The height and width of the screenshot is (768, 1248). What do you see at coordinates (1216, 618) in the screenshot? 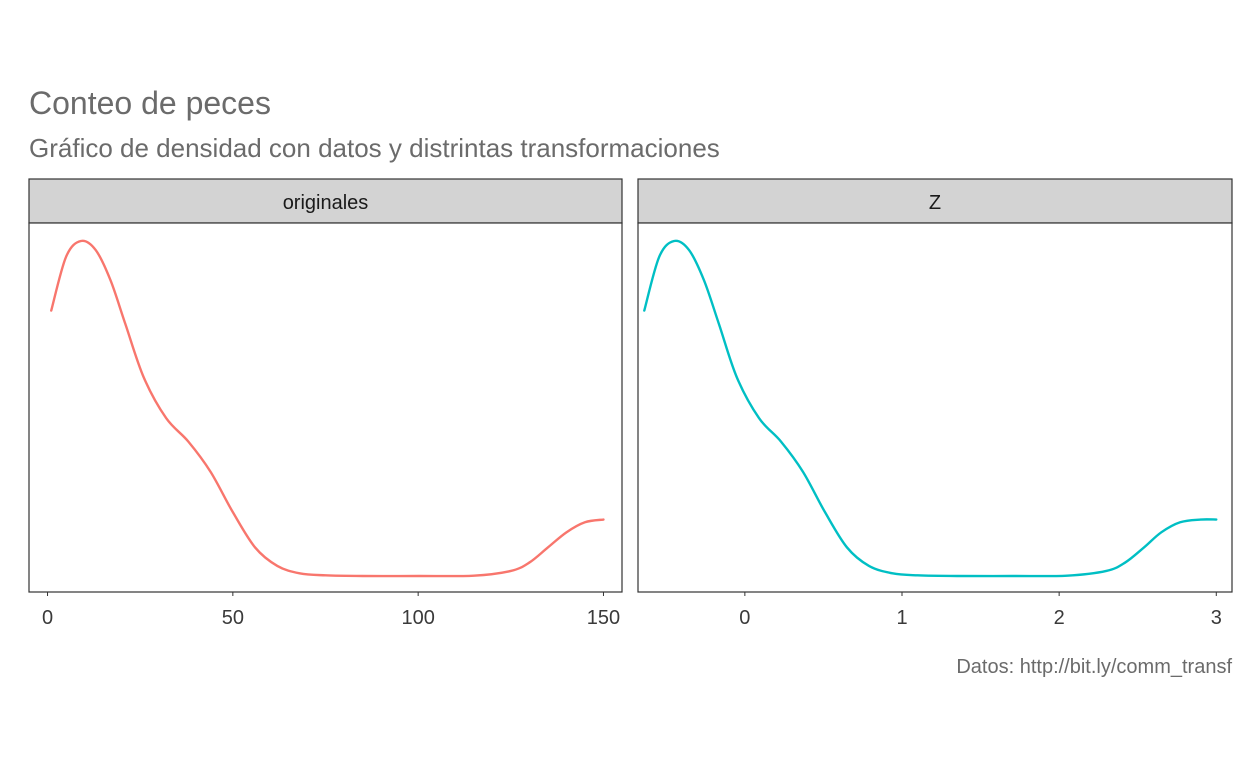
I see `x-tick-label: 3` at bounding box center [1216, 618].